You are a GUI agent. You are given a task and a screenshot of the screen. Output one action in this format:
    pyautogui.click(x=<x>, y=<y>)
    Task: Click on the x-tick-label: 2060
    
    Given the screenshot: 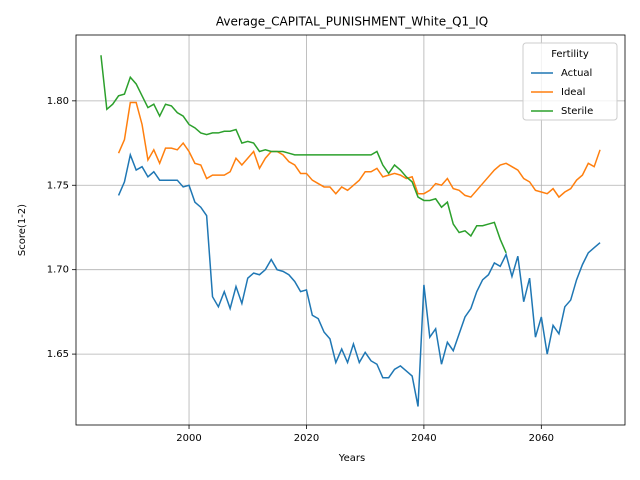 What is the action you would take?
    pyautogui.click(x=541, y=438)
    